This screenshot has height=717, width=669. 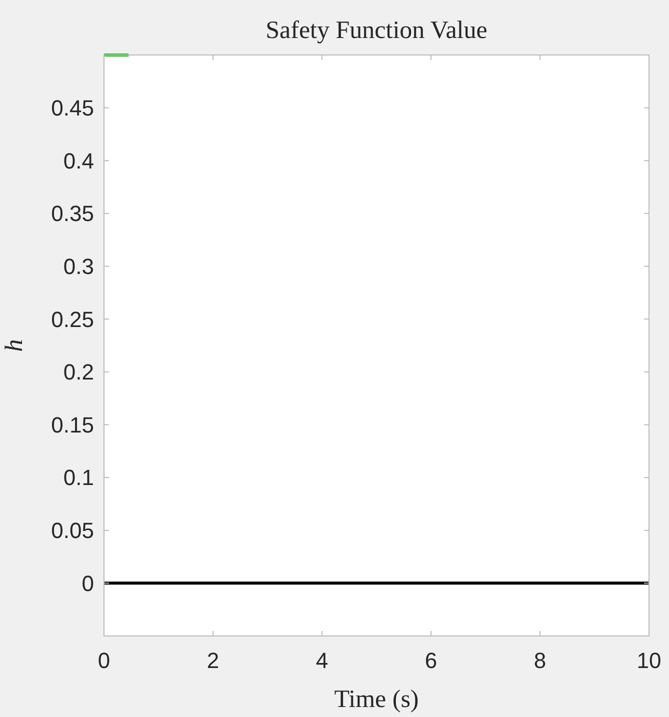 I want to click on y-tick-label: 0.2, so click(x=78, y=372).